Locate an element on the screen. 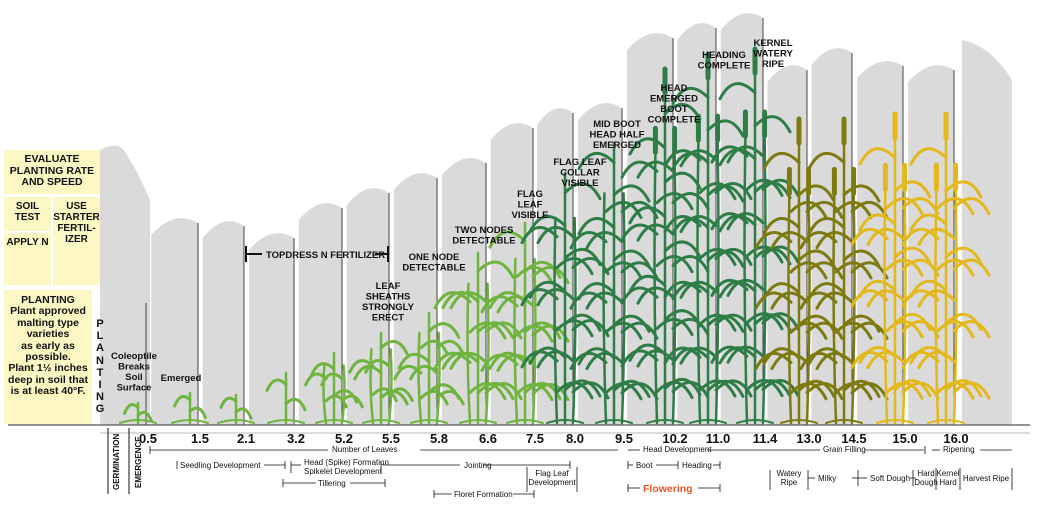 The width and height of the screenshot is (1048, 513). label-line: MID BOOT is located at coordinates (617, 124).